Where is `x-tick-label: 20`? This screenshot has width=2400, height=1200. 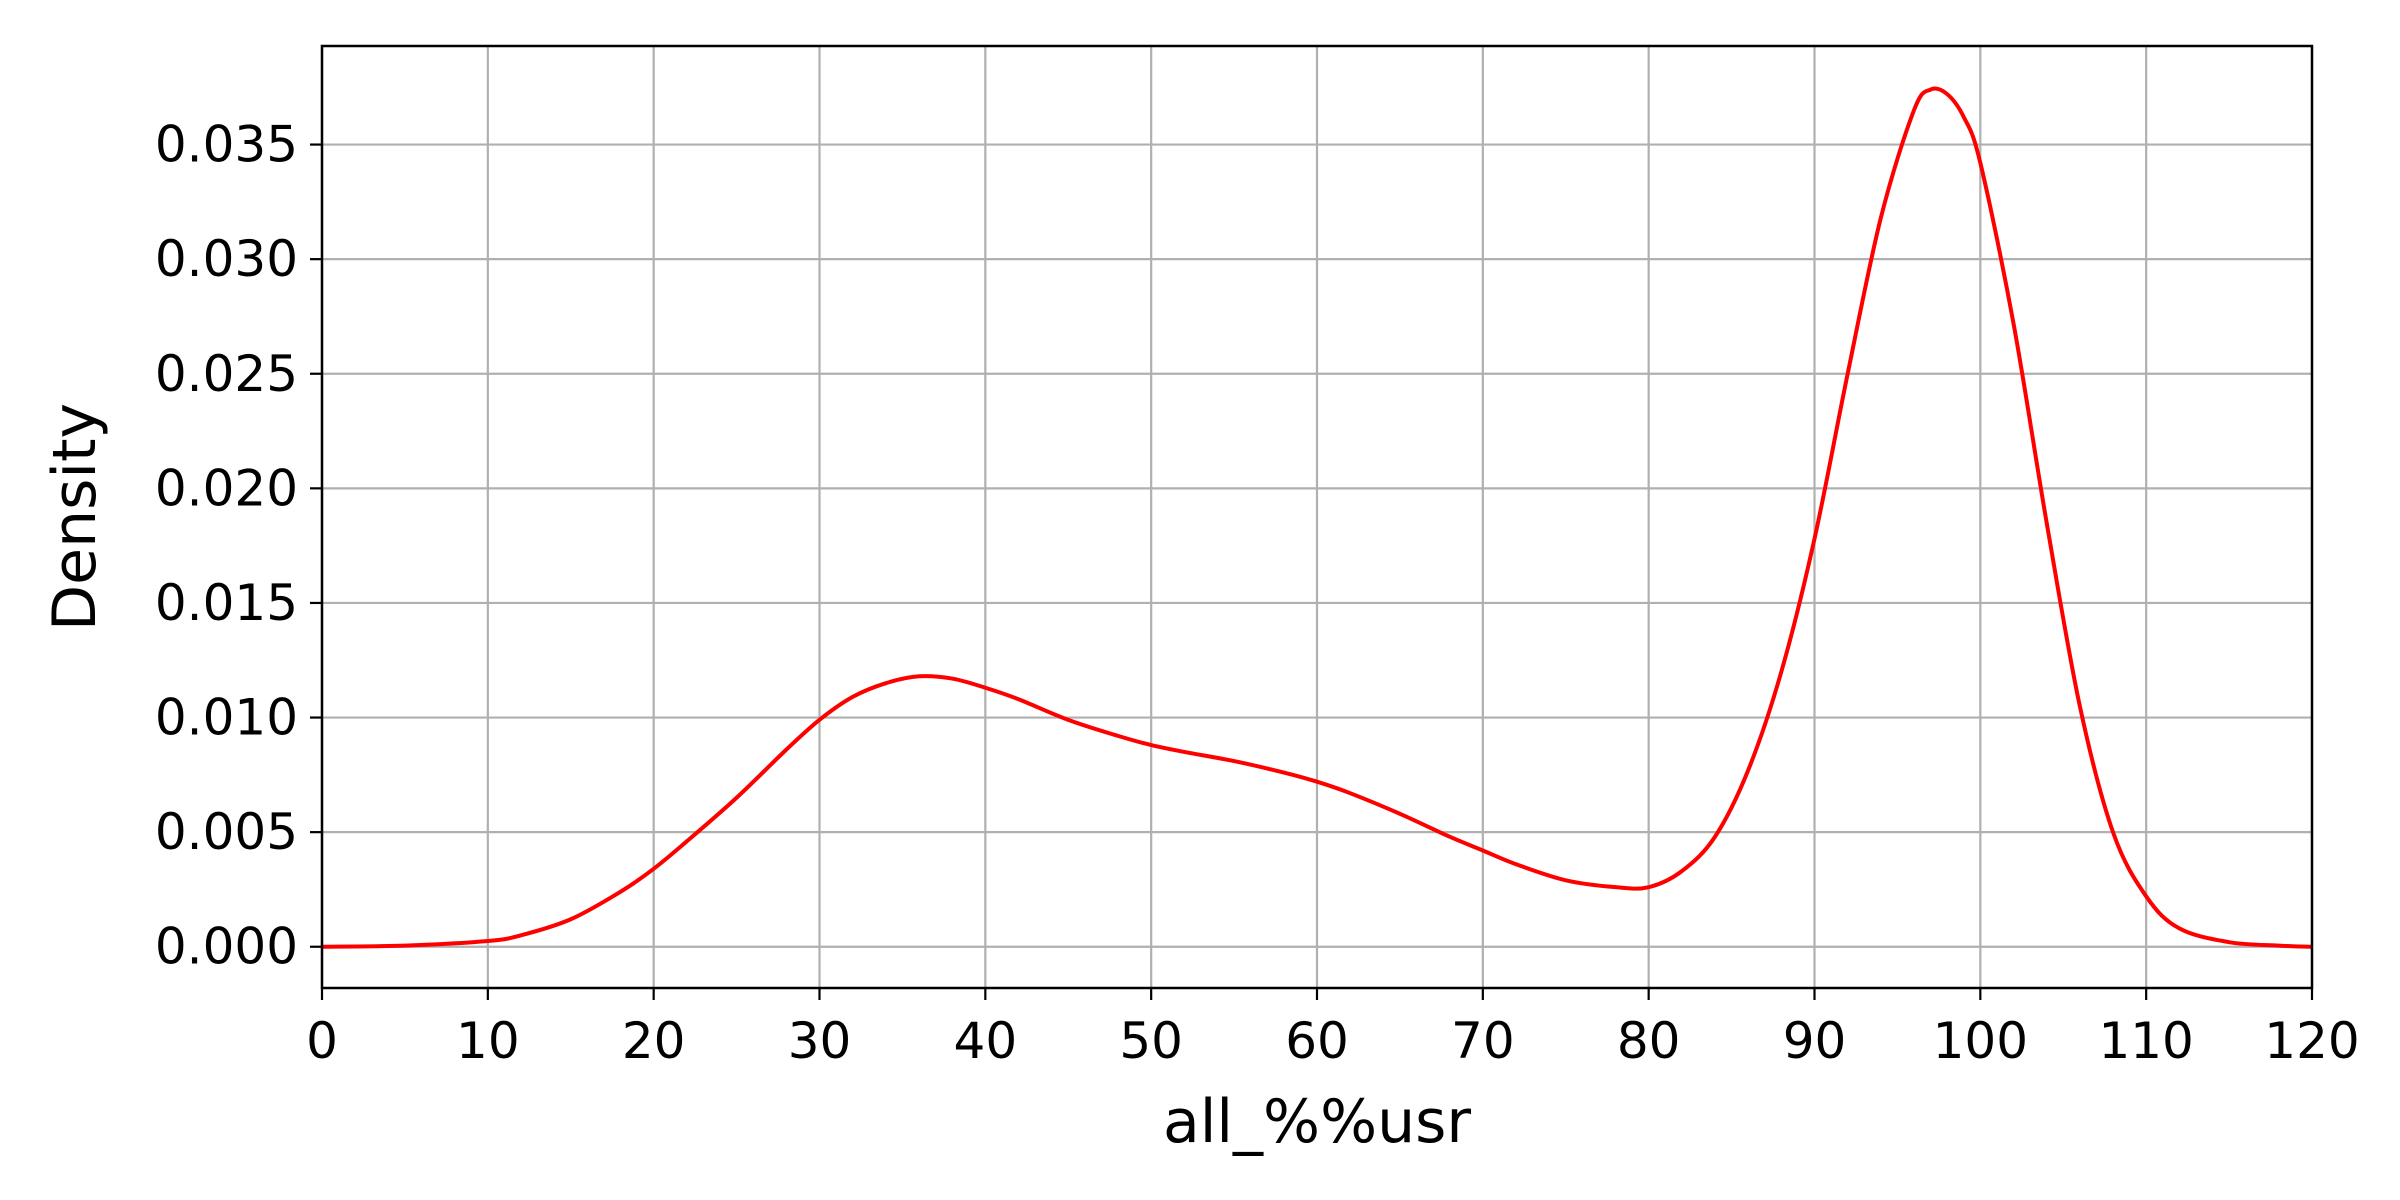 x-tick-label: 20 is located at coordinates (654, 1041).